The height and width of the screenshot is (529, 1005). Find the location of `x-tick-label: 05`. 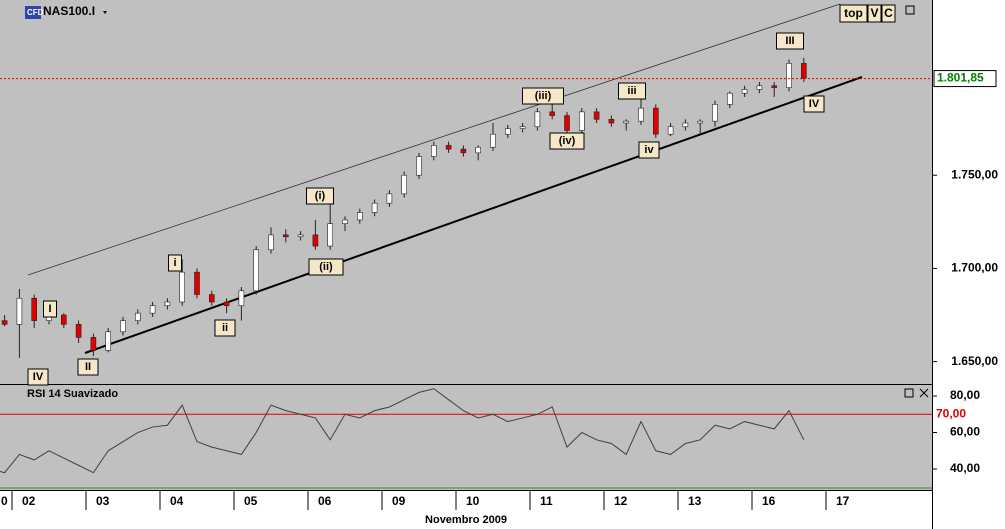

x-tick-label: 05 is located at coordinates (251, 501).